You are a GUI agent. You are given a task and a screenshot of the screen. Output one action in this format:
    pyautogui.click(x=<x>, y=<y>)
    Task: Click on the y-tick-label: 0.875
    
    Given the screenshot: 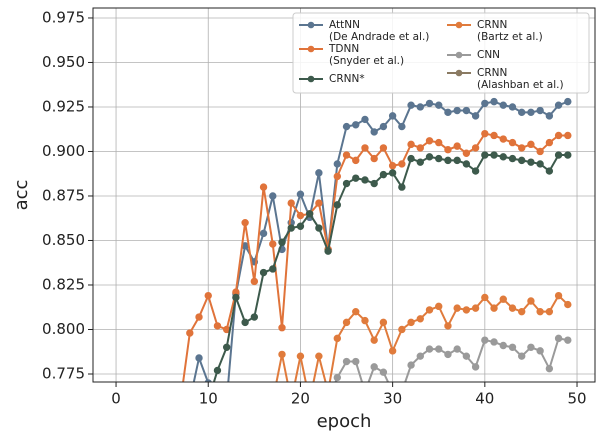 What is the action you would take?
    pyautogui.click(x=63, y=195)
    